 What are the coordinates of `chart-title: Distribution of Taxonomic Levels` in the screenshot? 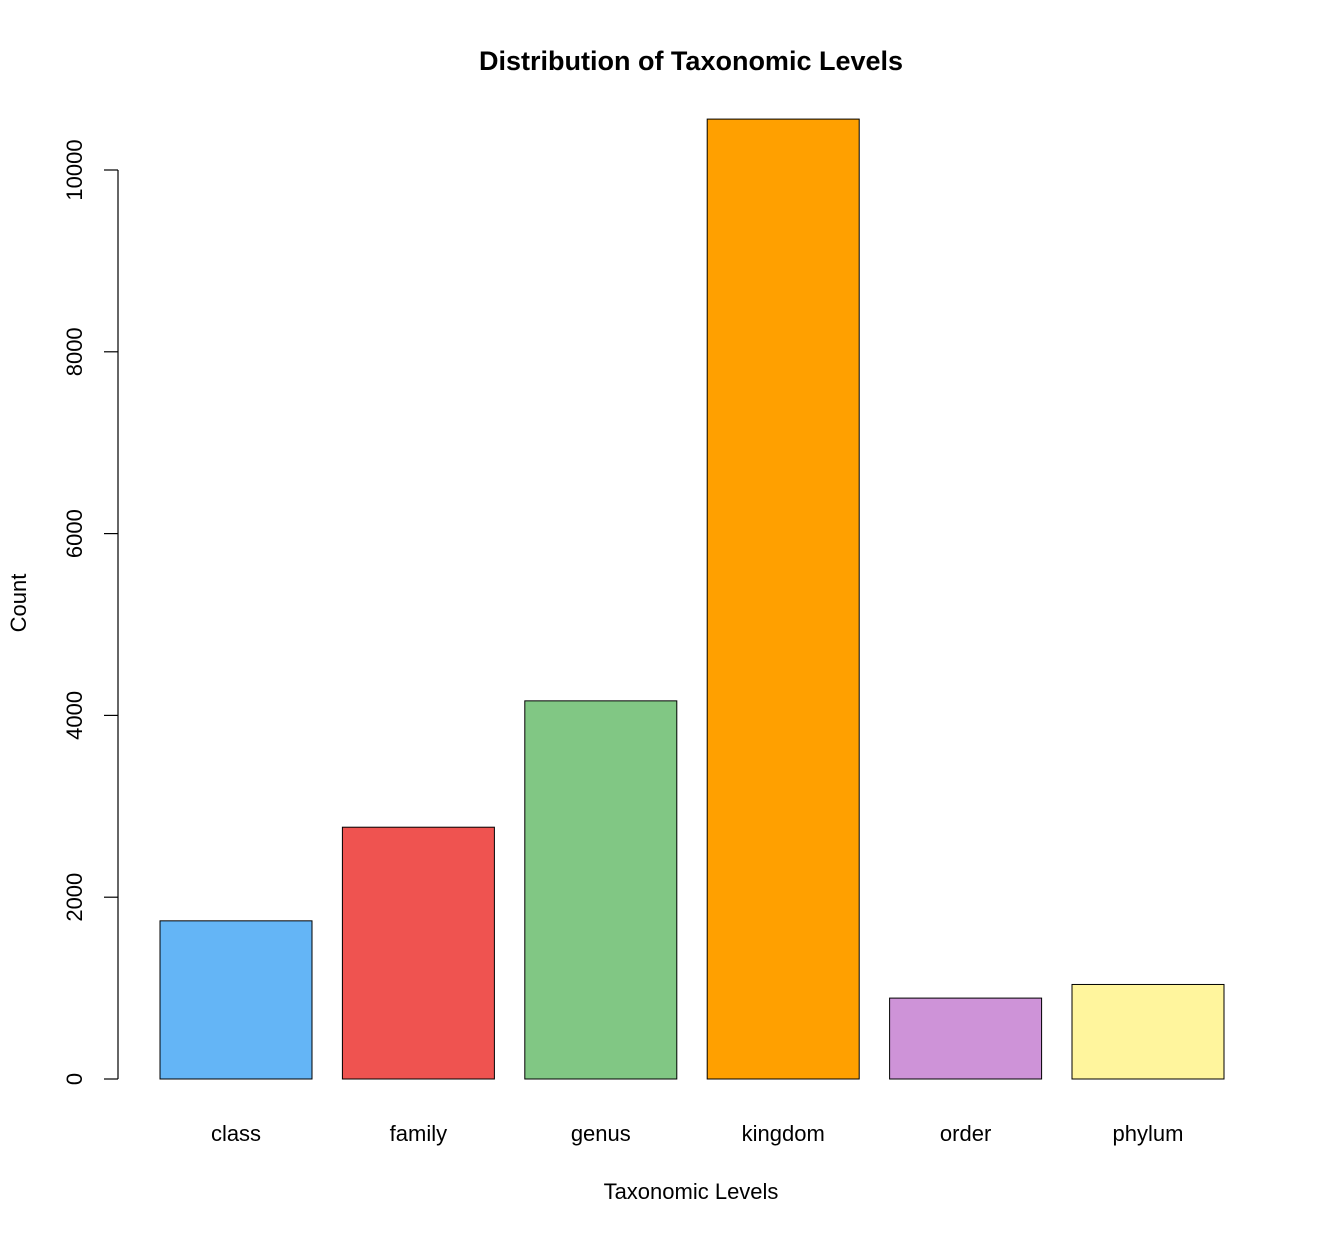 It's located at (691, 61).